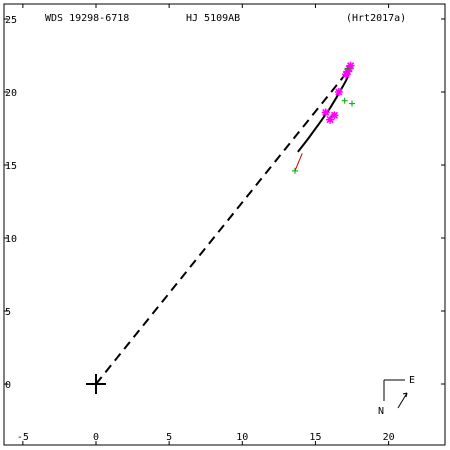  Describe the element at coordinates (87, 18) in the screenshot. I see `wds-designation: WDS 19298-6718` at that location.